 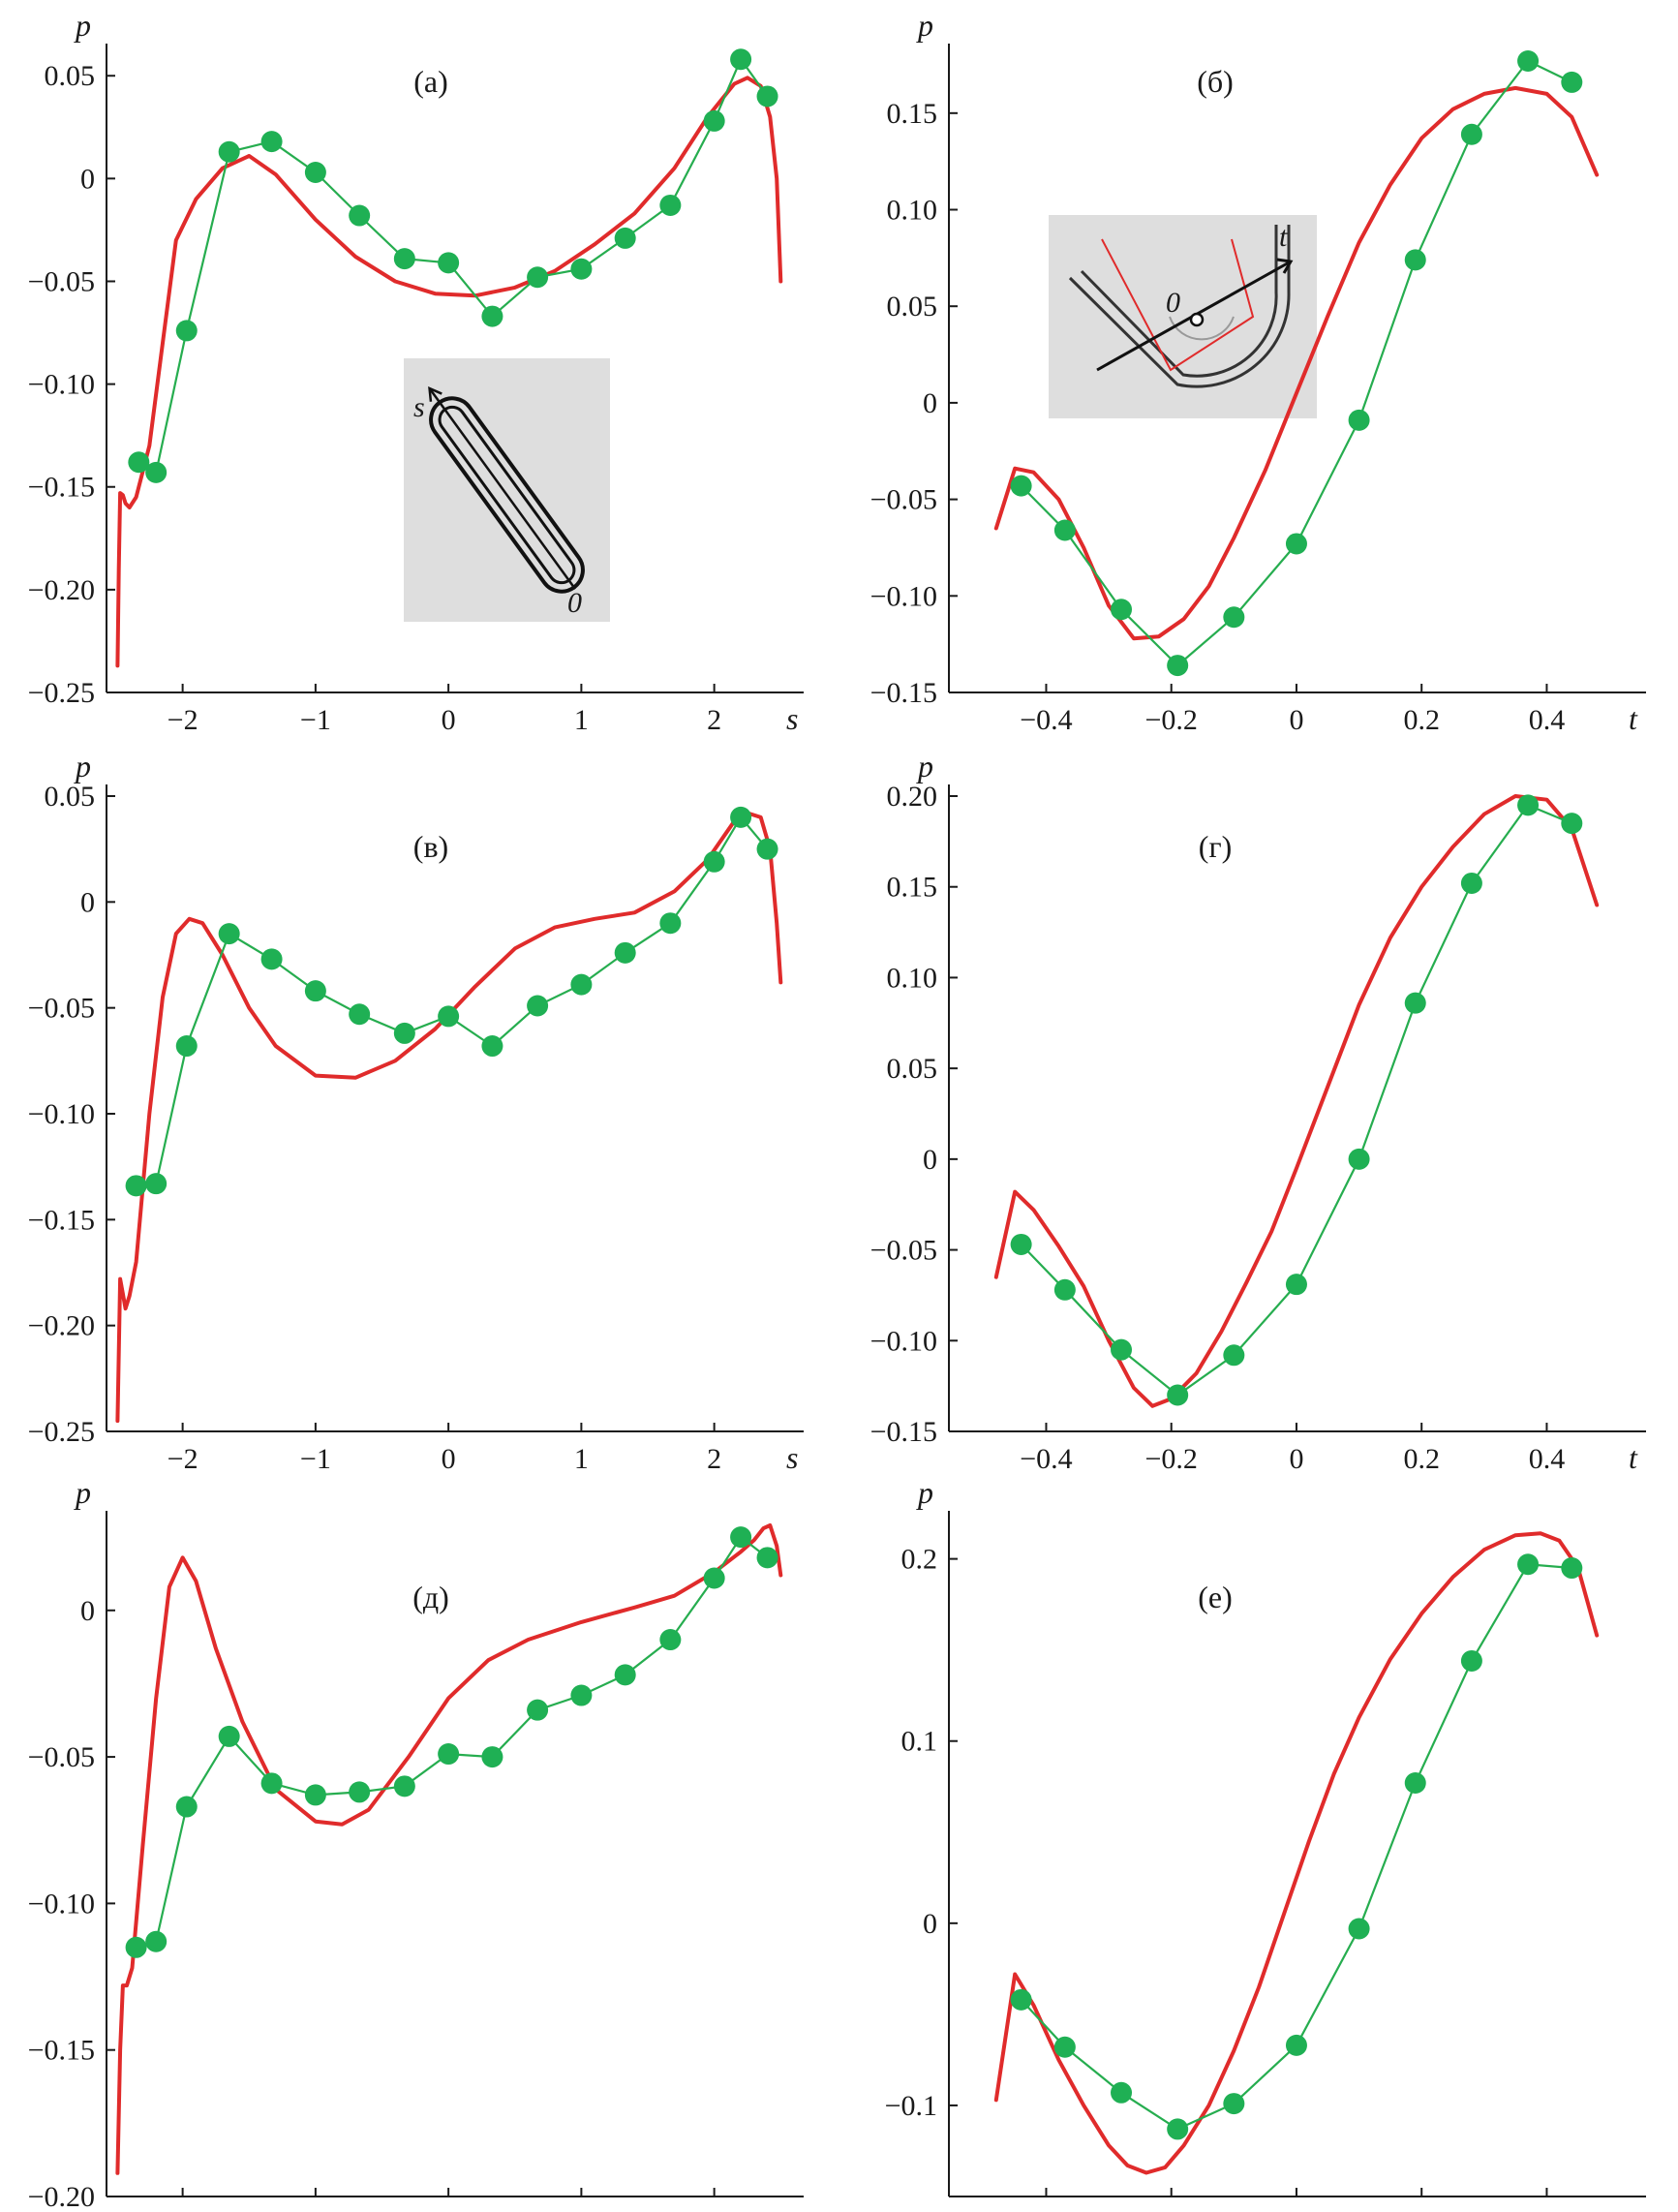 I want to click on y-tick-label: 0.2, so click(x=919, y=1560).